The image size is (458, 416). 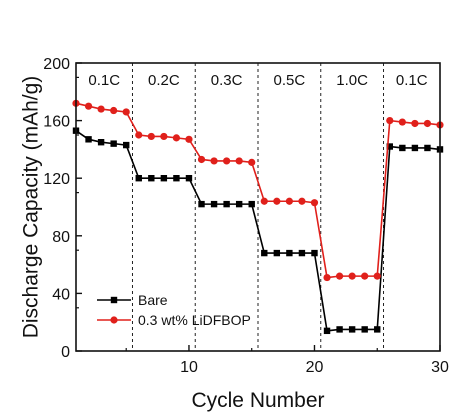 What do you see at coordinates (440, 367) in the screenshot?
I see `x-tick-label: 30` at bounding box center [440, 367].